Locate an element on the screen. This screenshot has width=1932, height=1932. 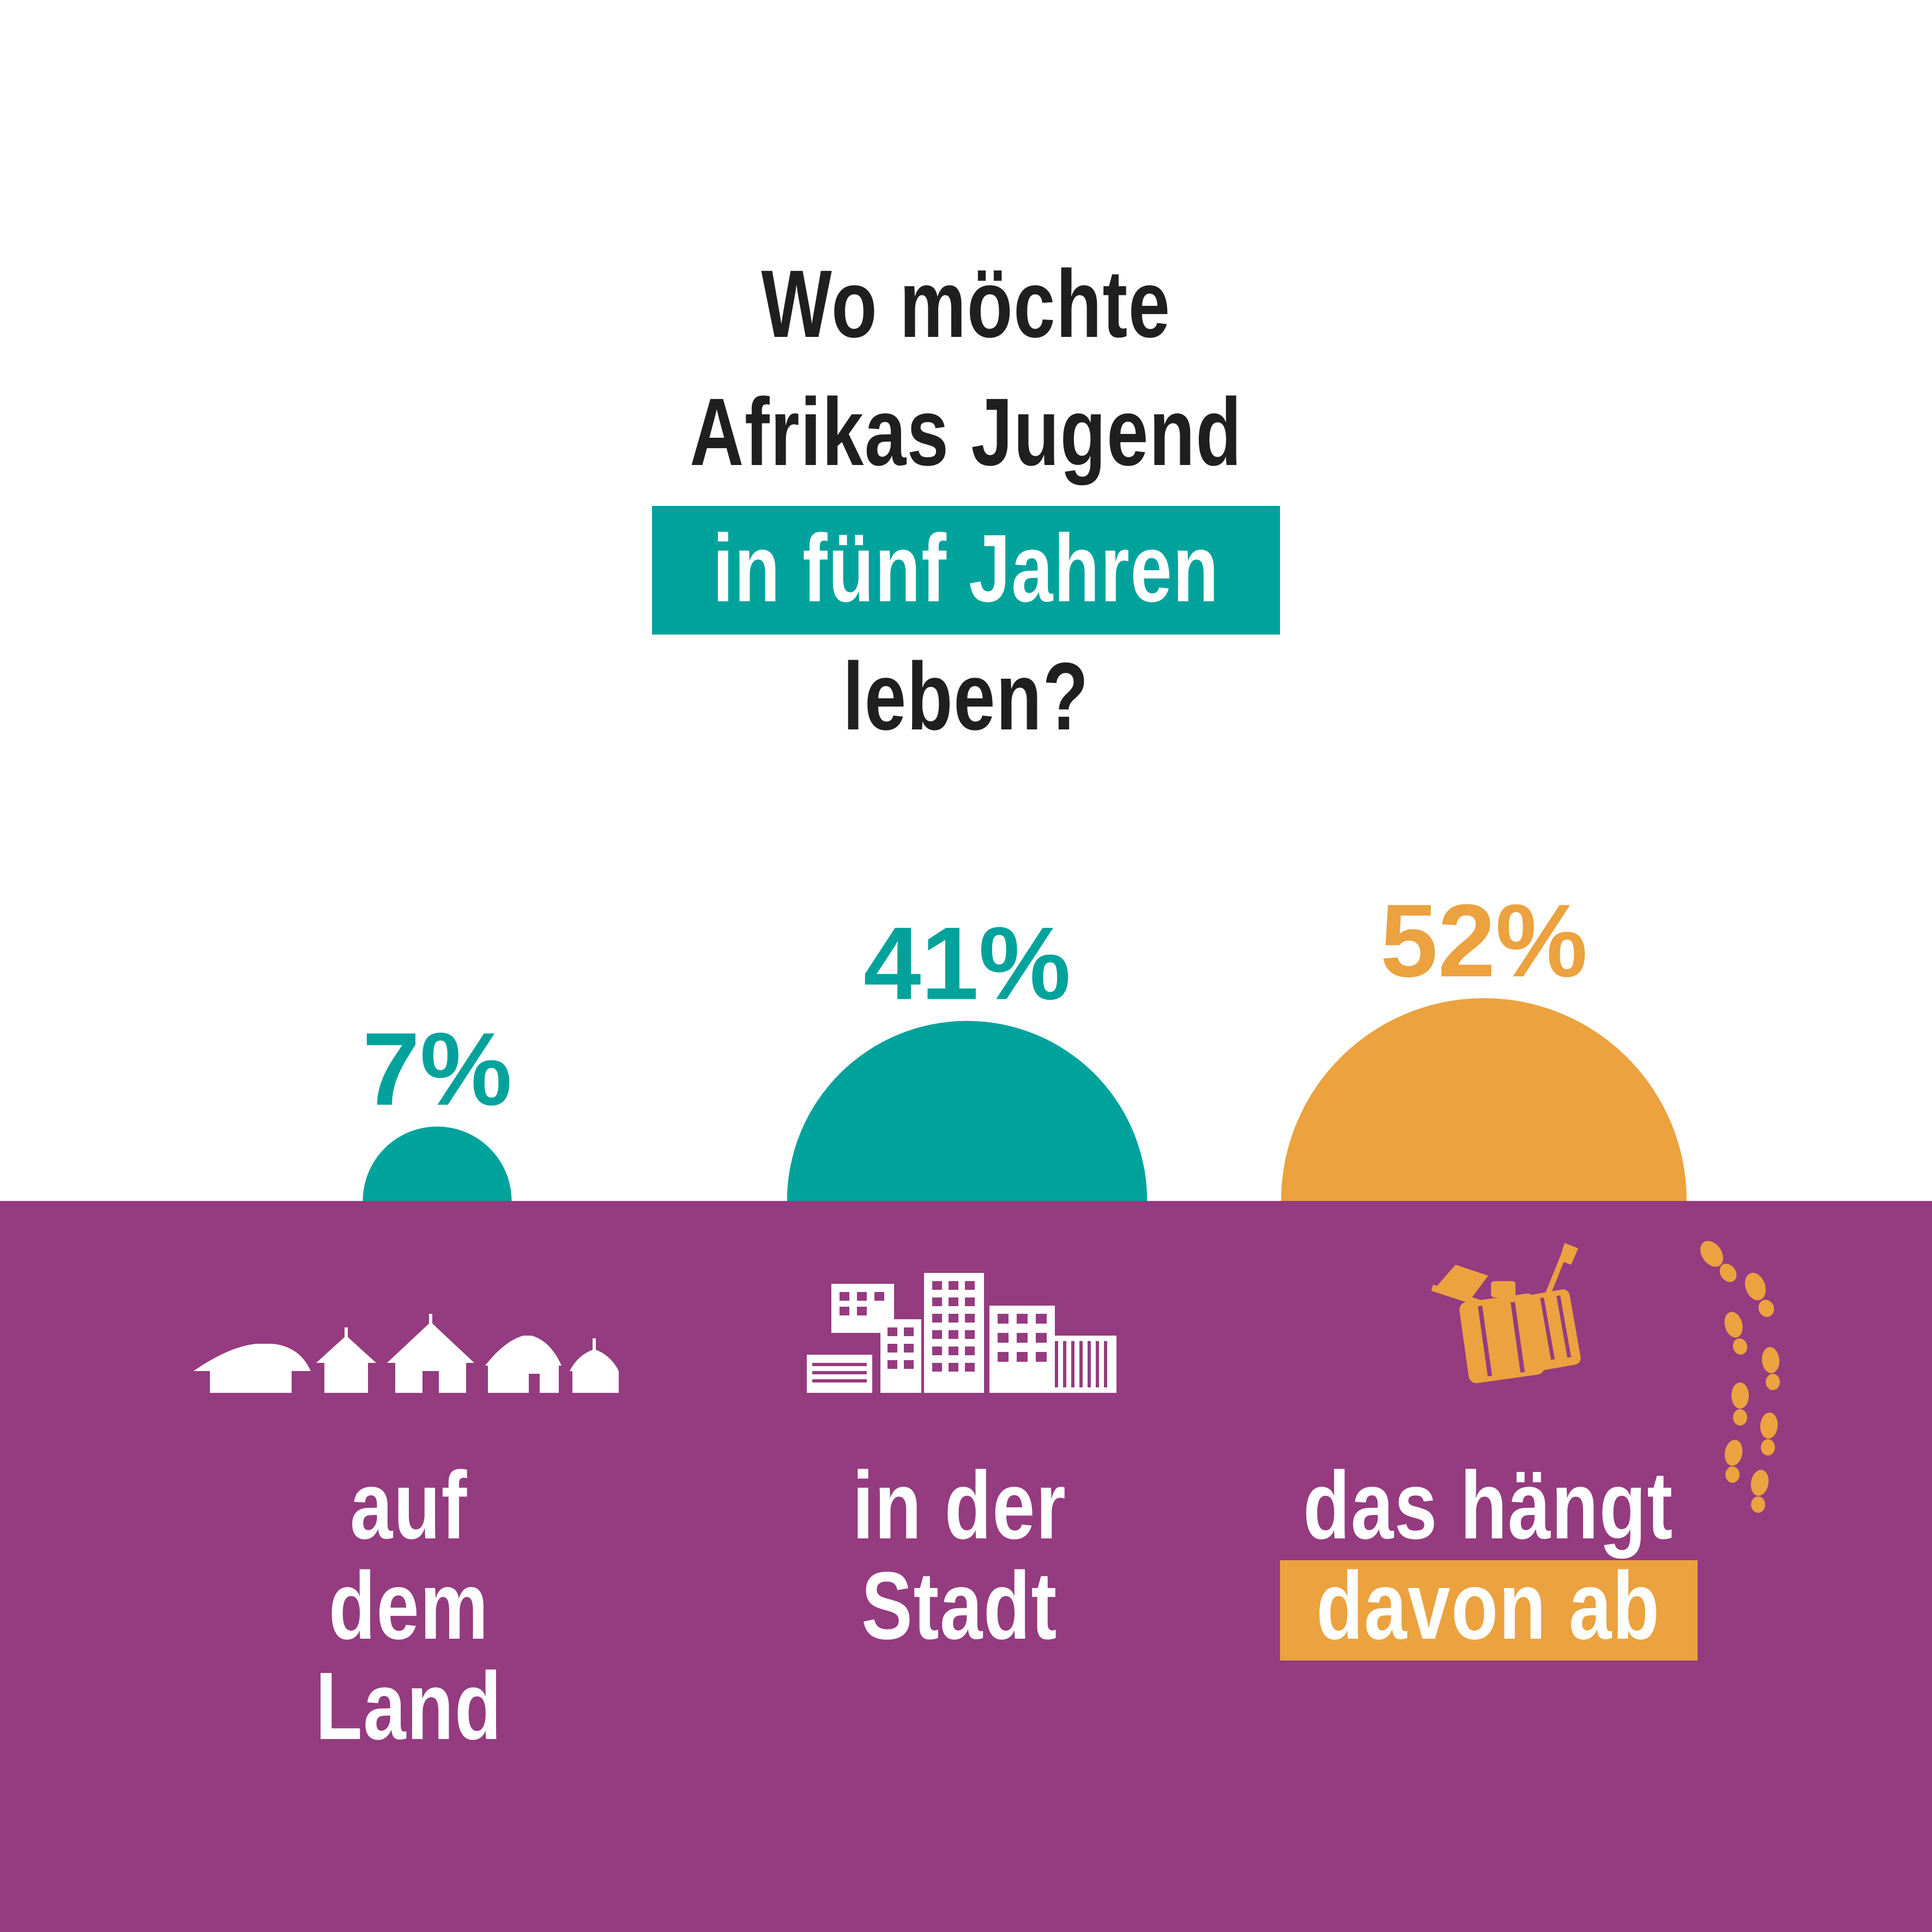
city-buildings-icon is located at coordinates (961, 1333).